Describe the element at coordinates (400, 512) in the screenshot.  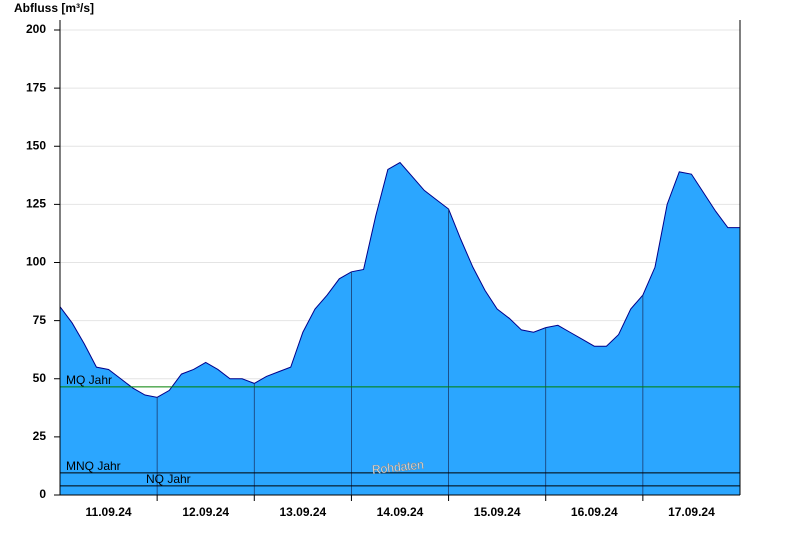
I see `x-tick-label: 14.09.24` at that location.